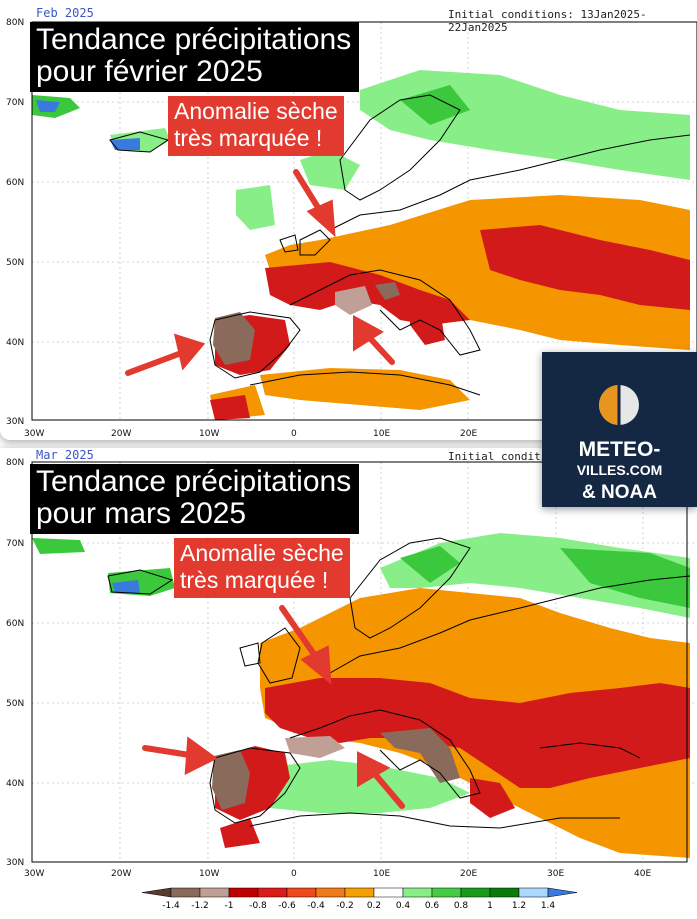  What do you see at coordinates (619, 405) in the screenshot?
I see `sun-moon-logo-icon` at bounding box center [619, 405].